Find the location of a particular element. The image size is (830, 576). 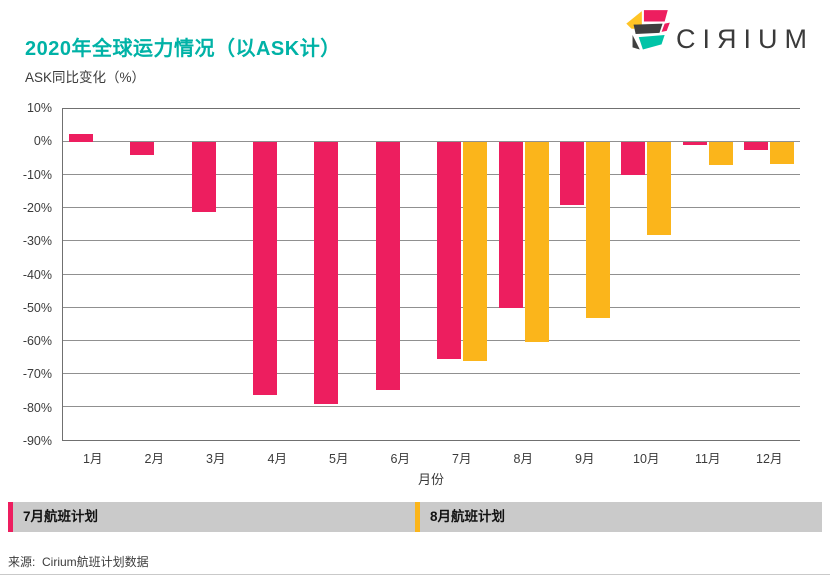

x-axis-title: 月份 is located at coordinates (430, 479).